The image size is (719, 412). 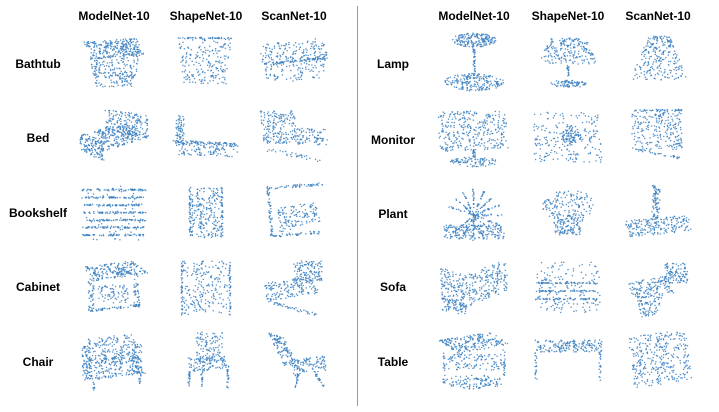 I want to click on row-label-plant: Plant, so click(x=393, y=214).